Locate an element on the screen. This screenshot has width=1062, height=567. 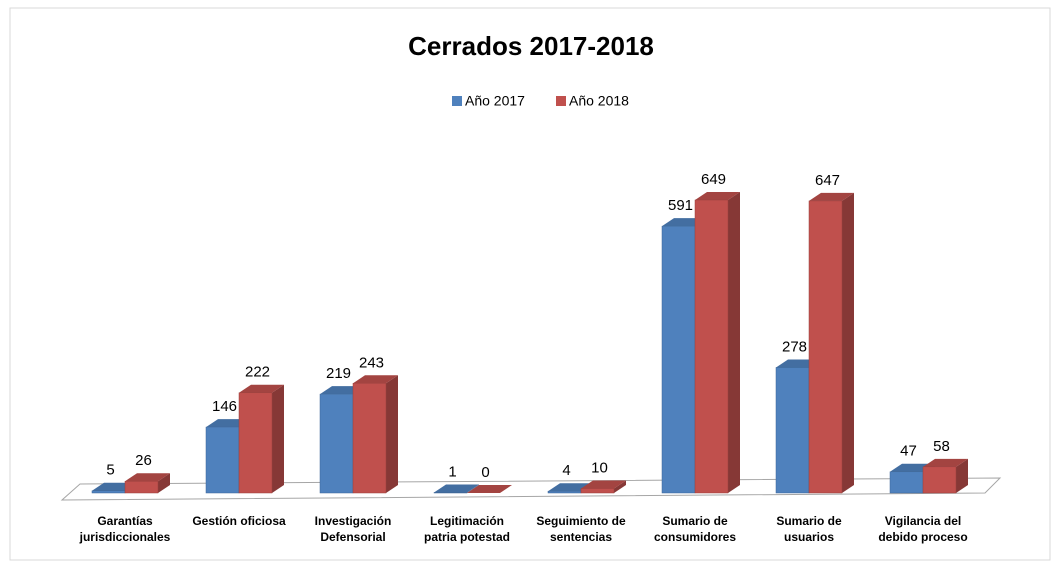
data-label: 0 is located at coordinates (485, 472).